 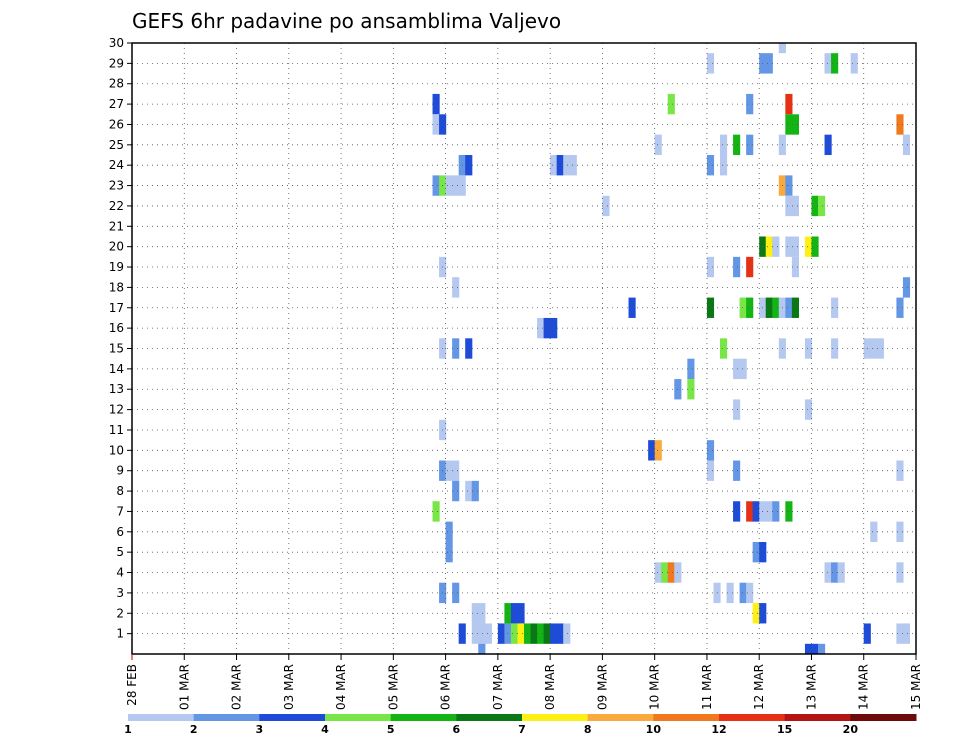 What do you see at coordinates (759, 687) in the screenshot?
I see `x-tick-label: 12 MAR` at bounding box center [759, 687].